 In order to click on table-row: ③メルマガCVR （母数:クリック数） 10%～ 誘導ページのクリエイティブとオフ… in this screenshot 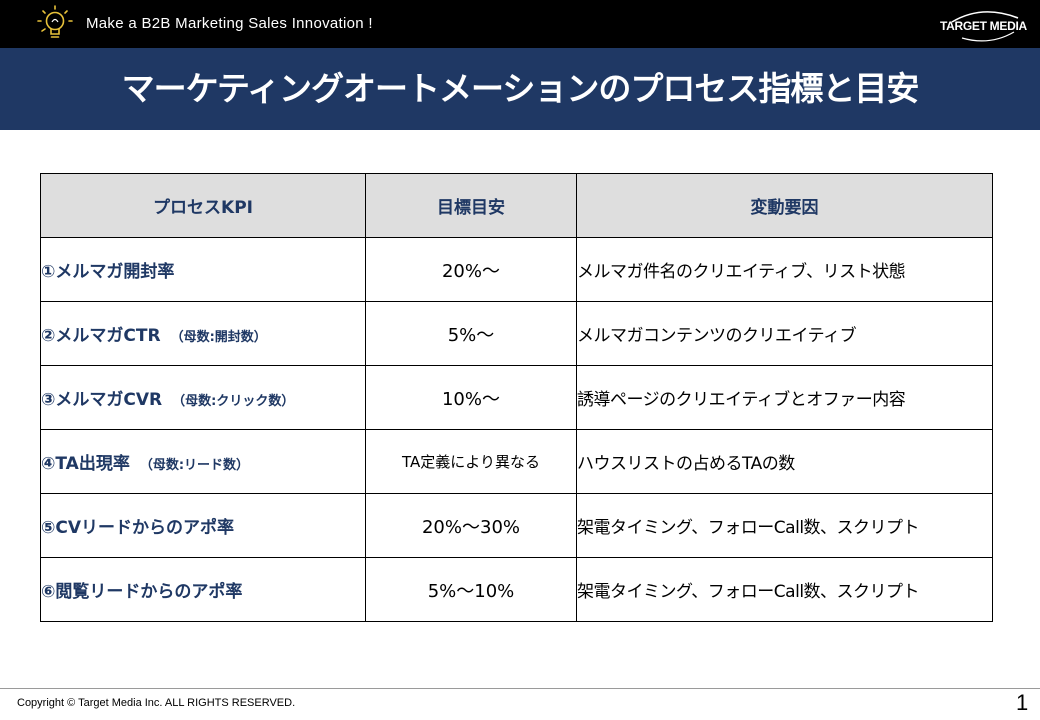, I will do `click(516, 397)`.